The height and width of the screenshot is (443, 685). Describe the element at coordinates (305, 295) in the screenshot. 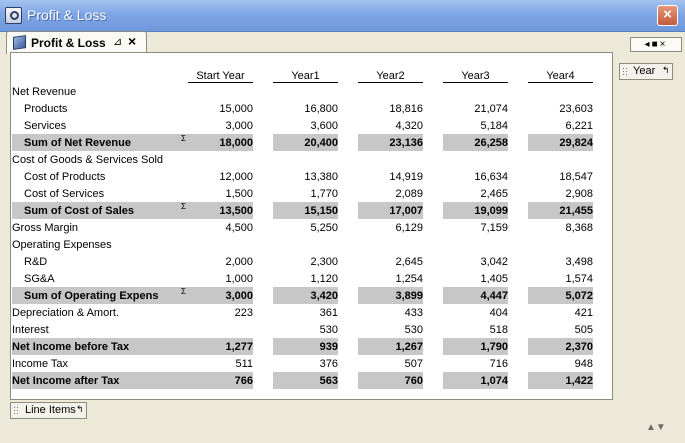

I see `value-cell: 3,420` at that location.